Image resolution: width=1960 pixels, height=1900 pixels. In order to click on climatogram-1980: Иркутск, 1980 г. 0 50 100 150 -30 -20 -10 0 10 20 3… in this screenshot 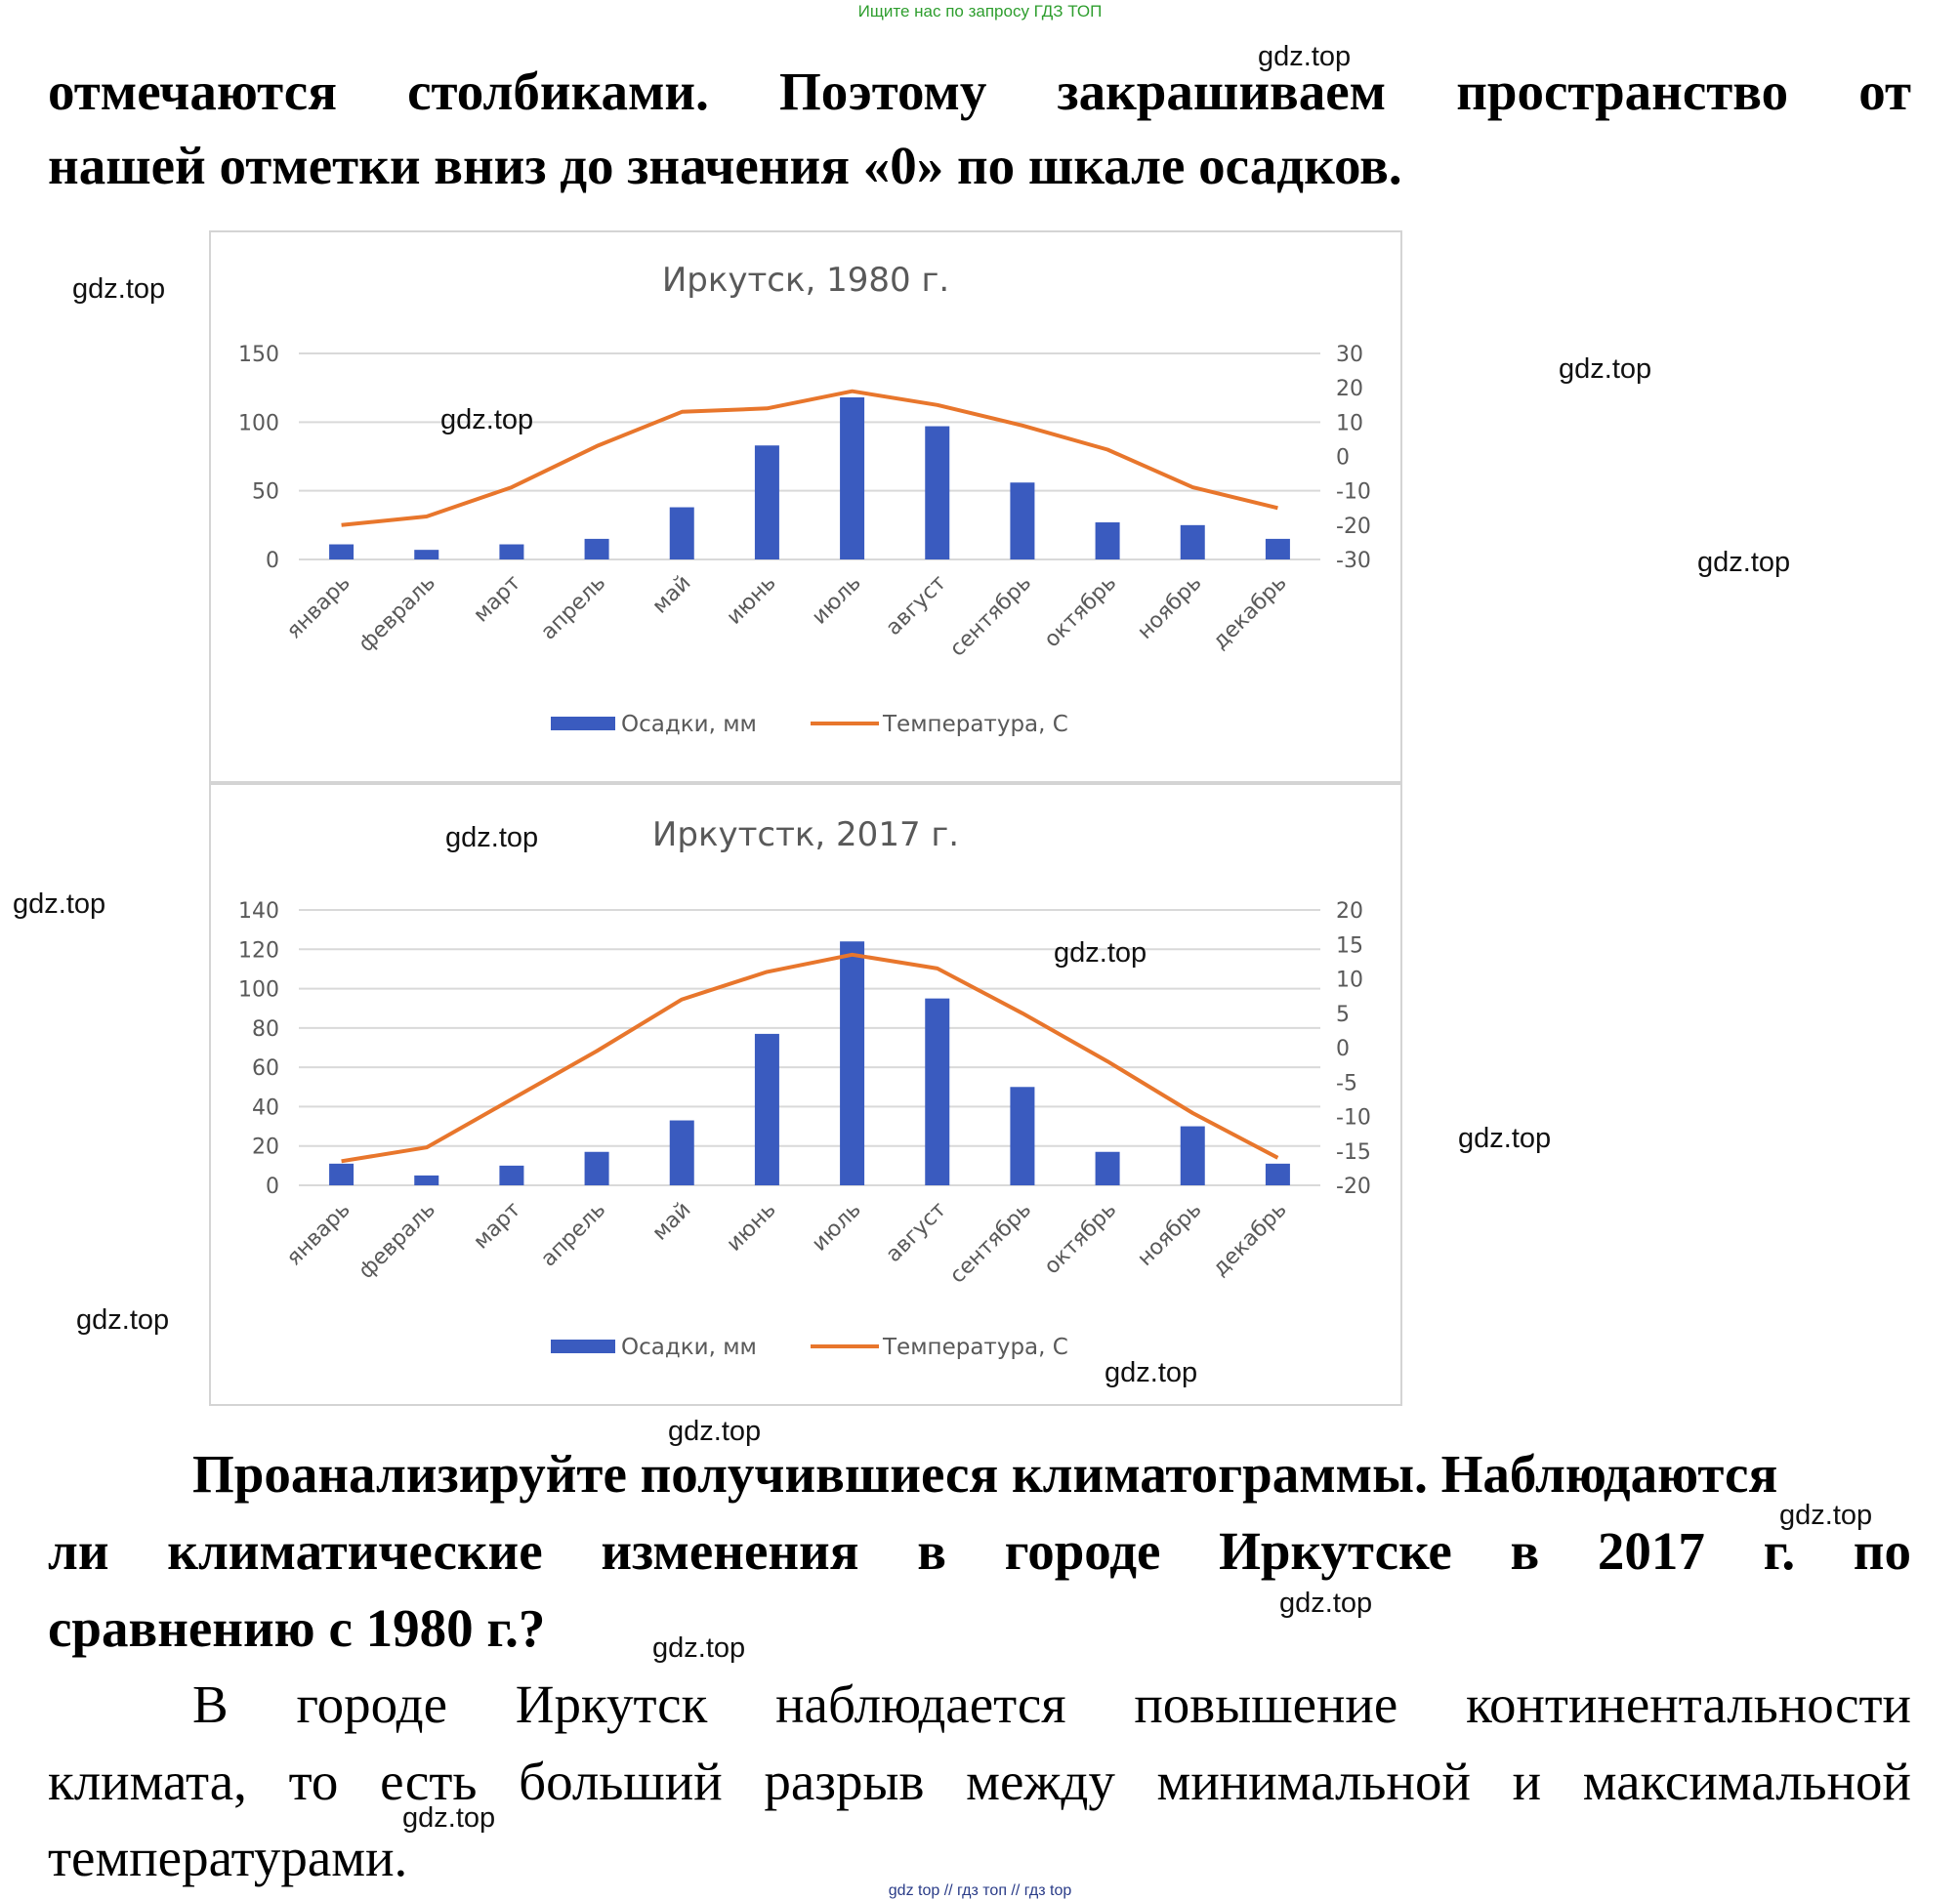, I will do `click(804, 499)`.